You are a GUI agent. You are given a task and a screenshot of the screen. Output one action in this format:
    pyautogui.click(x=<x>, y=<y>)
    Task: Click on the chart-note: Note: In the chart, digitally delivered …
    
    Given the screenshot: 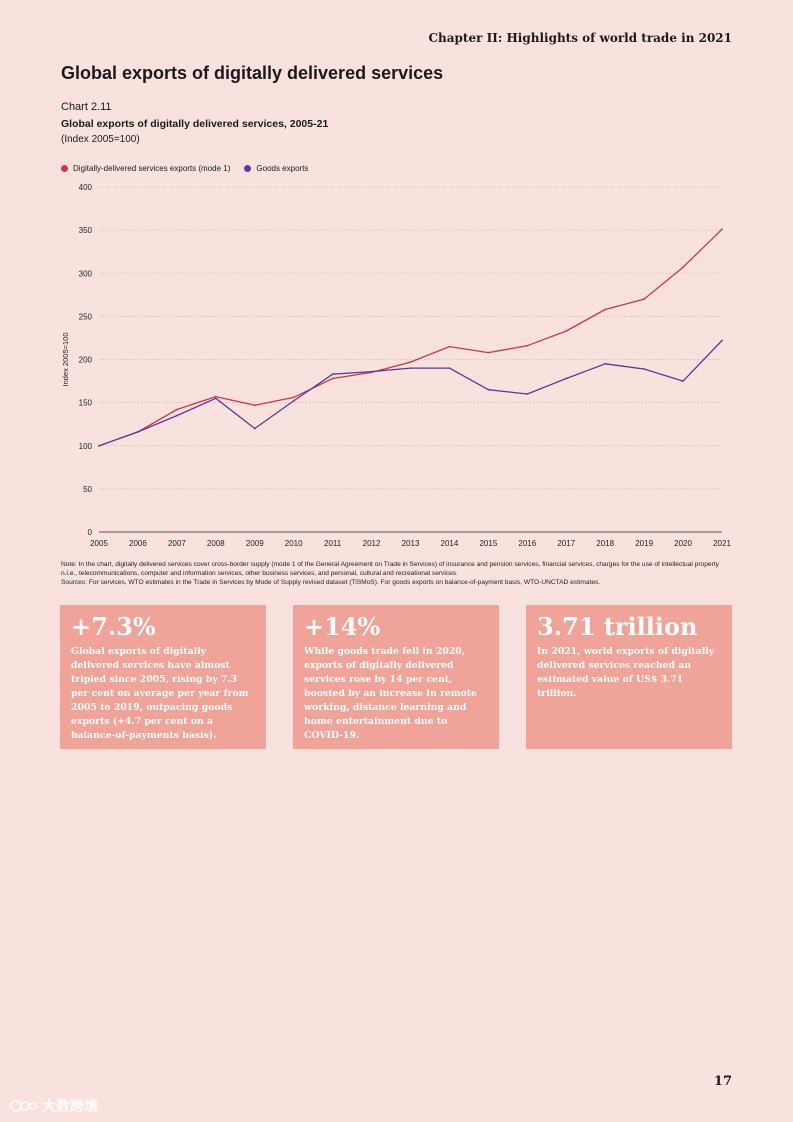 What is the action you would take?
    pyautogui.click(x=390, y=569)
    